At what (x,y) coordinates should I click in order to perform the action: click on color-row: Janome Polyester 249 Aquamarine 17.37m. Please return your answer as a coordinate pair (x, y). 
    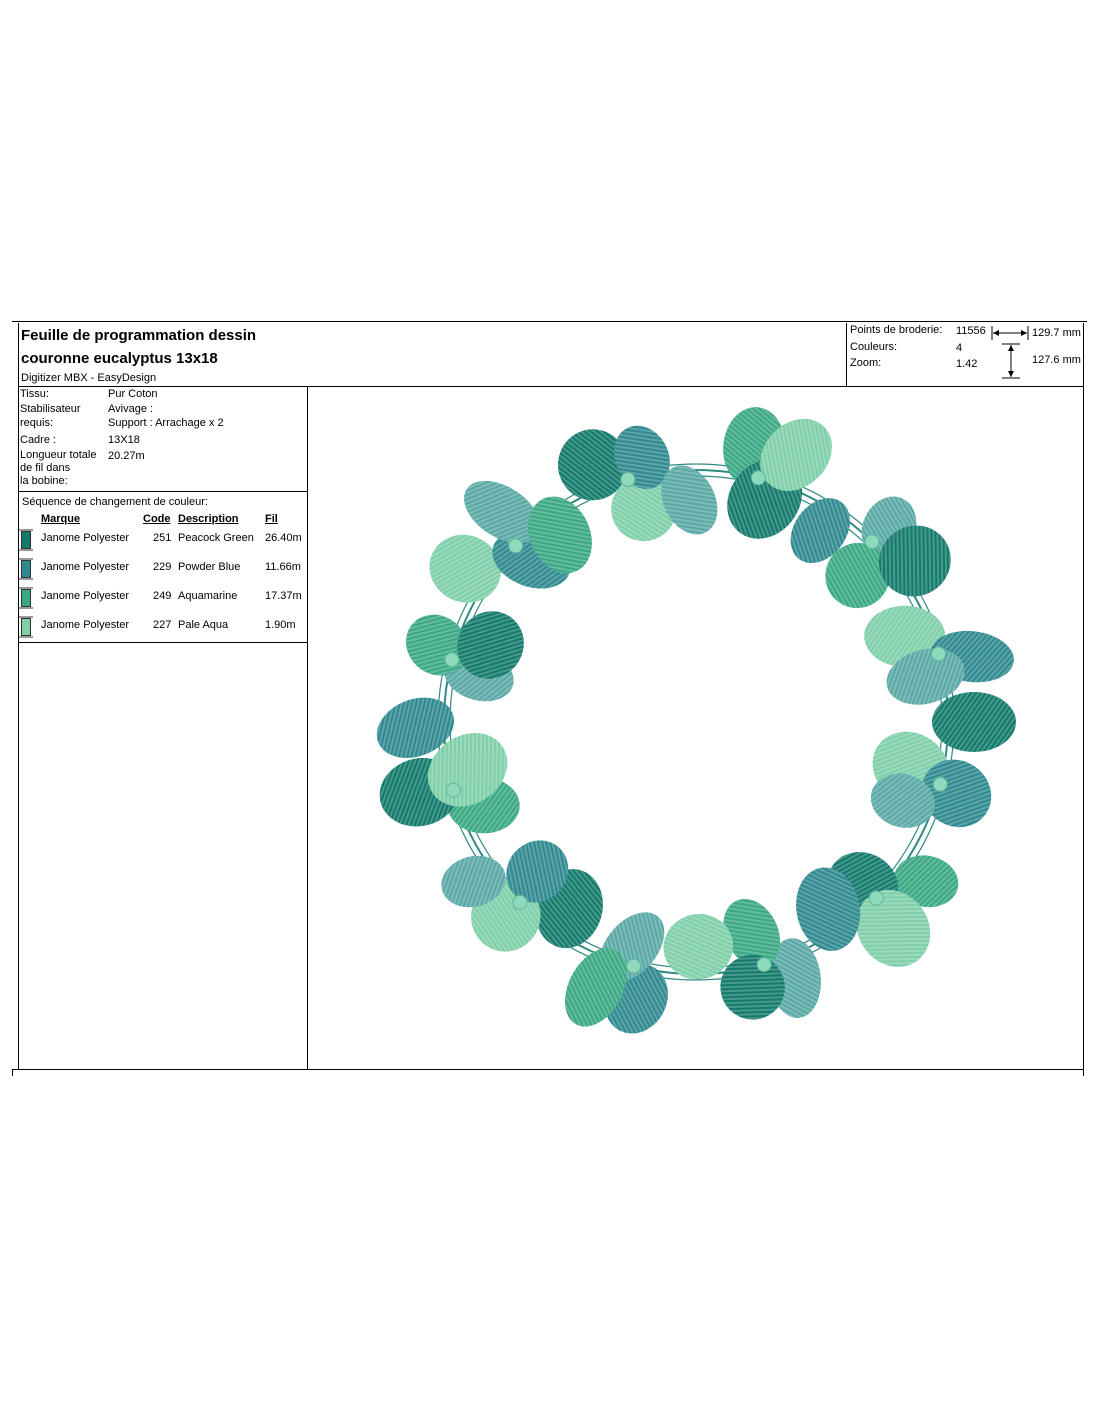
    Looking at the image, I should click on (164, 599).